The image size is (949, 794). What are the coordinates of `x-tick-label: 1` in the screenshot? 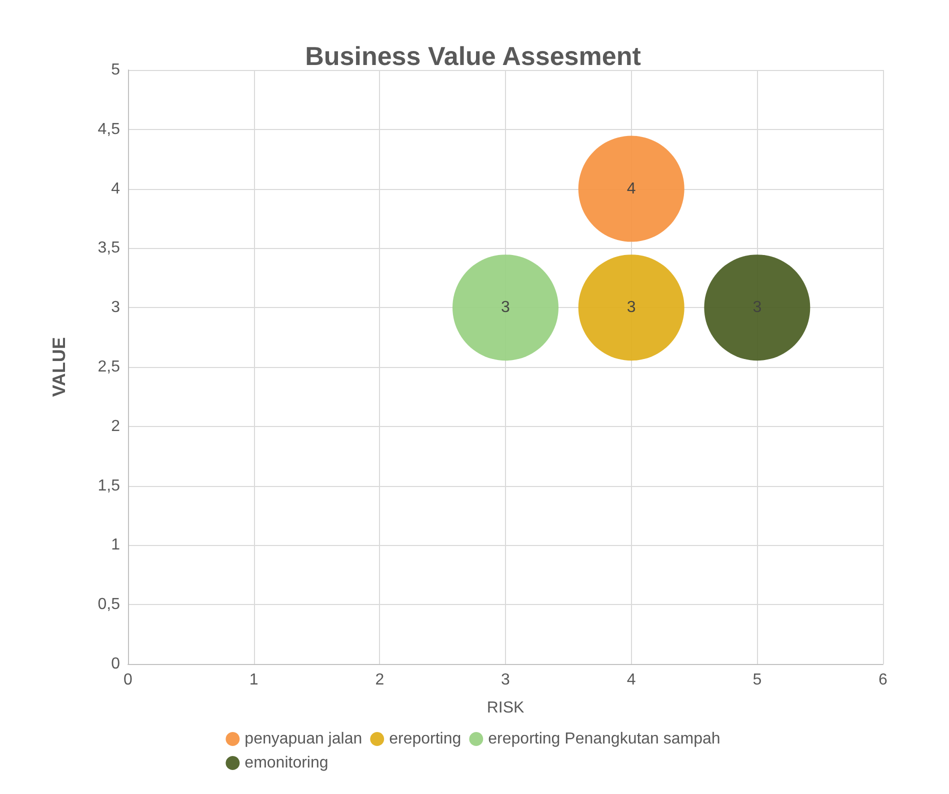 It's located at (253, 680).